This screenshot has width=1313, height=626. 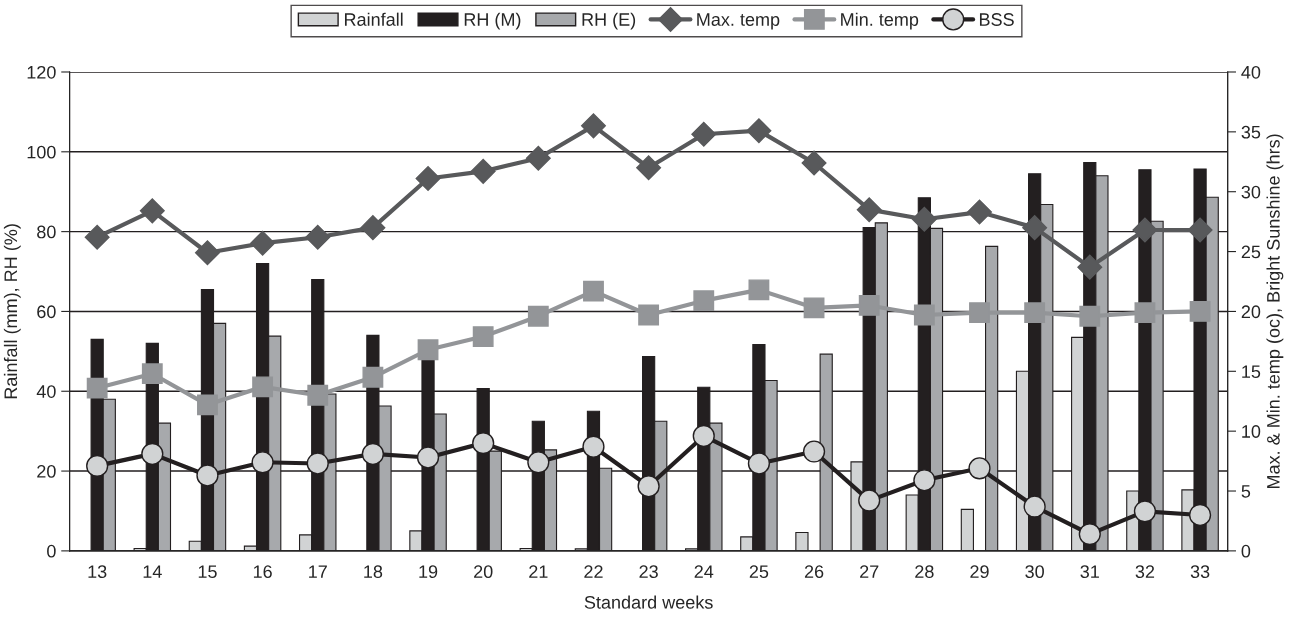 What do you see at coordinates (492, 21) in the screenshot?
I see `legend-label: RH (M)` at bounding box center [492, 21].